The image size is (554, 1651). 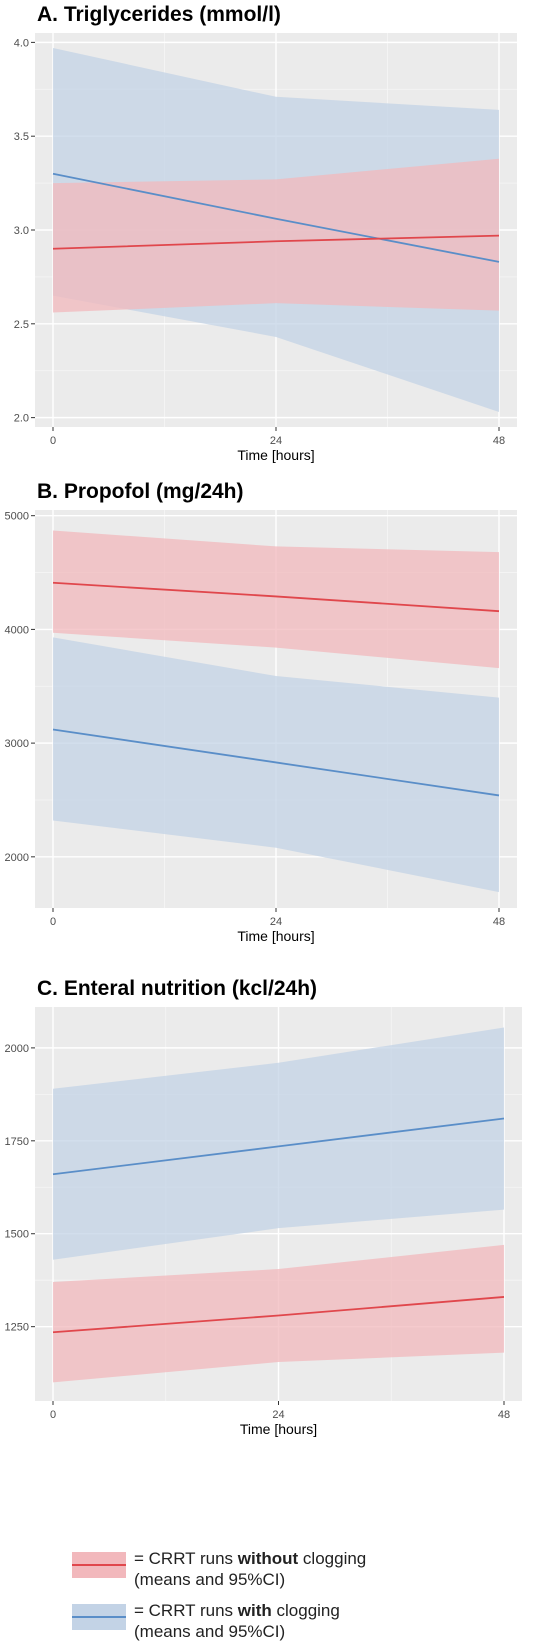 I want to click on y-tick-label: 4.0, so click(x=21, y=43).